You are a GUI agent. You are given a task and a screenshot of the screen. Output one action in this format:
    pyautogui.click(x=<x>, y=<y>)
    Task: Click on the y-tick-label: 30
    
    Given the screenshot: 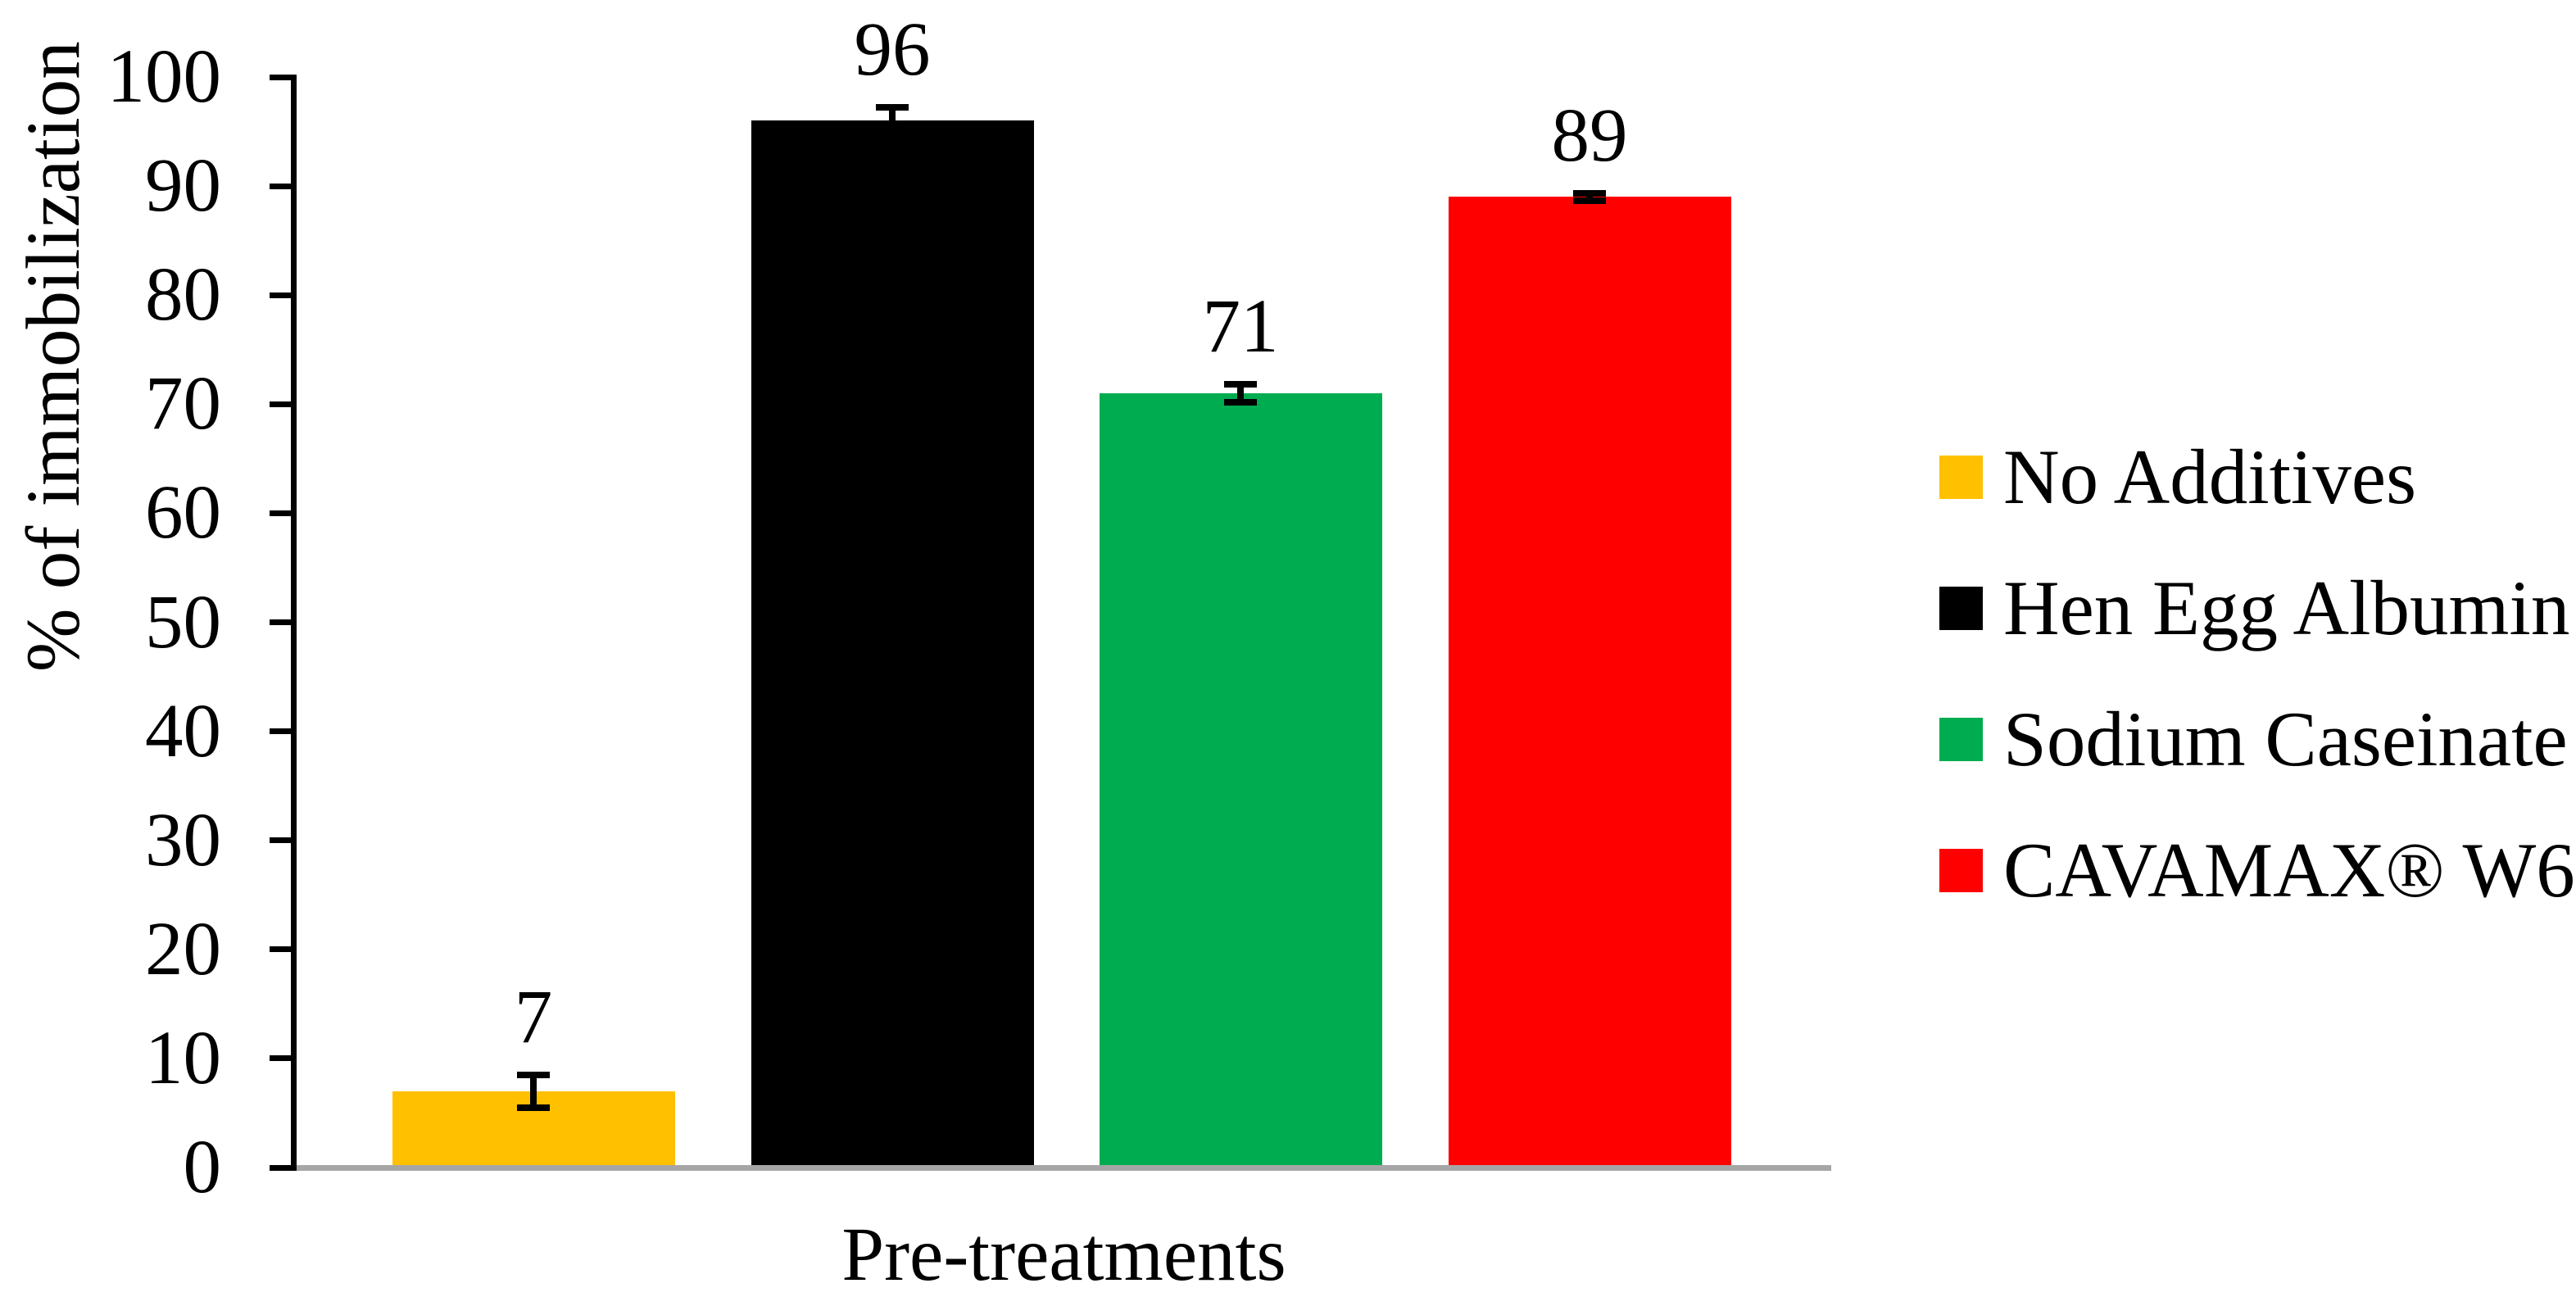 What is the action you would take?
    pyautogui.click(x=183, y=839)
    